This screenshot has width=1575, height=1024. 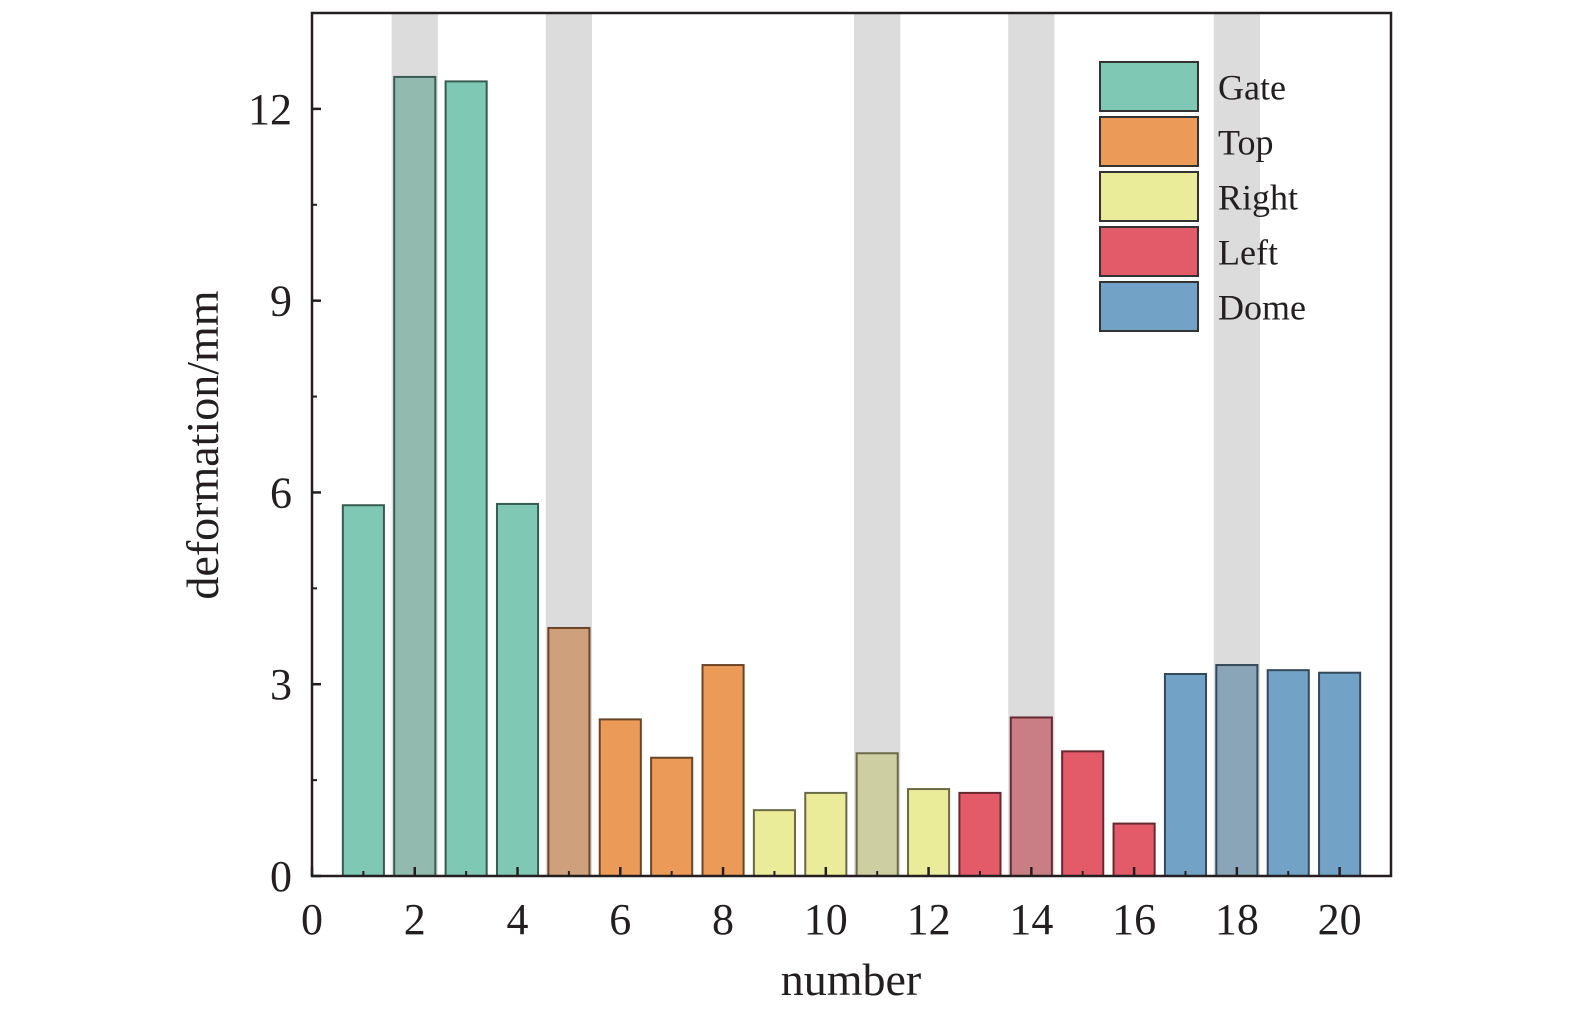 I want to click on x-tick-label: 16, so click(x=1134, y=919).